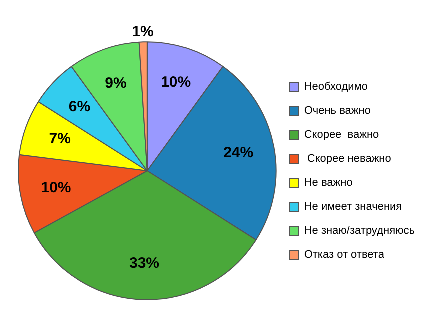 The height and width of the screenshot is (332, 443). I want to click on data-label: 6%, so click(79, 107).